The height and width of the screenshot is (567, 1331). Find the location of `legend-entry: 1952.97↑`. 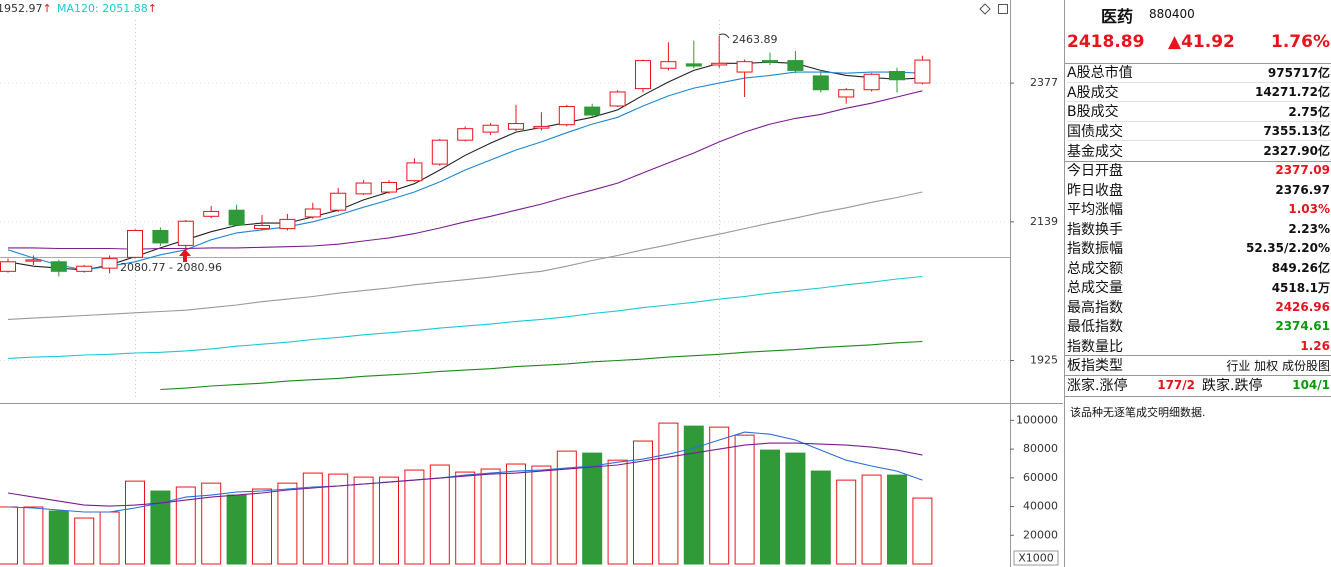

legend-entry: 1952.97↑ is located at coordinates (26, 8).